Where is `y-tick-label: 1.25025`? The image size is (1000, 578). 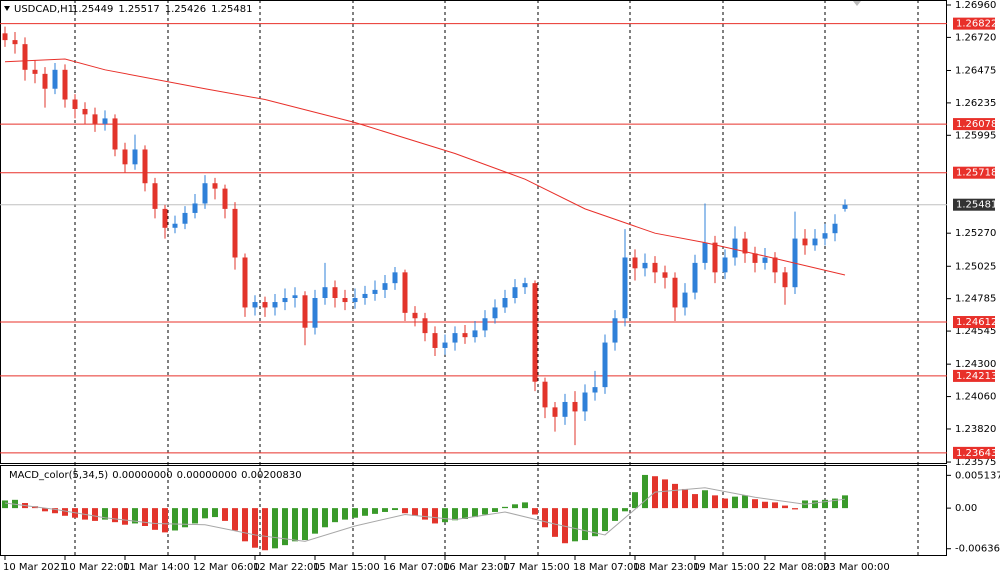
y-tick-label: 1.25025 is located at coordinates (975, 266).